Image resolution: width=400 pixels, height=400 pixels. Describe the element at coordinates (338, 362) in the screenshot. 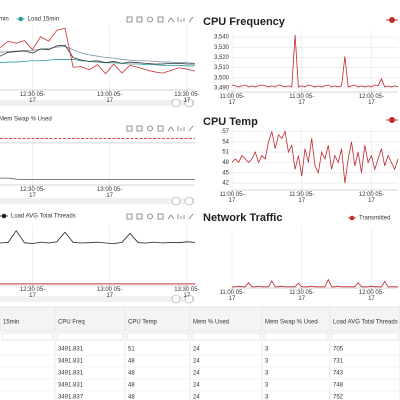

I see `cell: 731` at that location.